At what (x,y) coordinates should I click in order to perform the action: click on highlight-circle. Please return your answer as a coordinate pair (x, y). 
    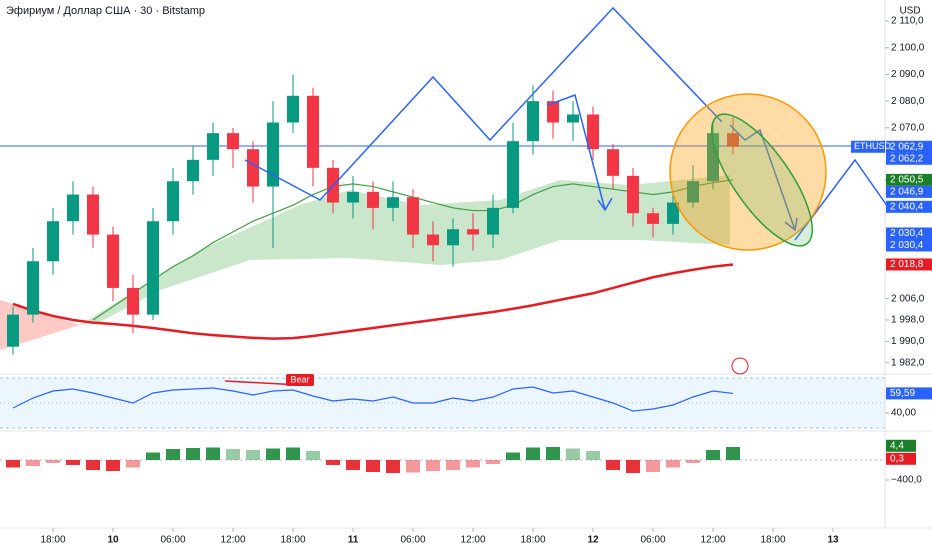
    Looking at the image, I should click on (748, 172).